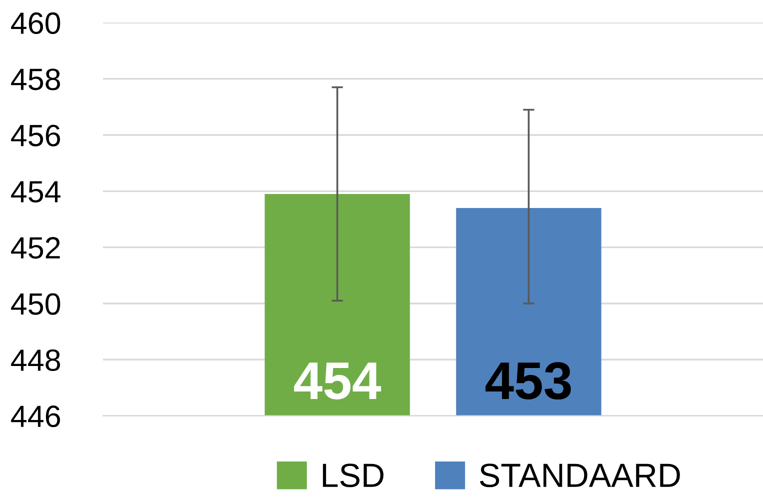 Image resolution: width=763 pixels, height=504 pixels. I want to click on y-tick-label: 454, so click(35, 192).